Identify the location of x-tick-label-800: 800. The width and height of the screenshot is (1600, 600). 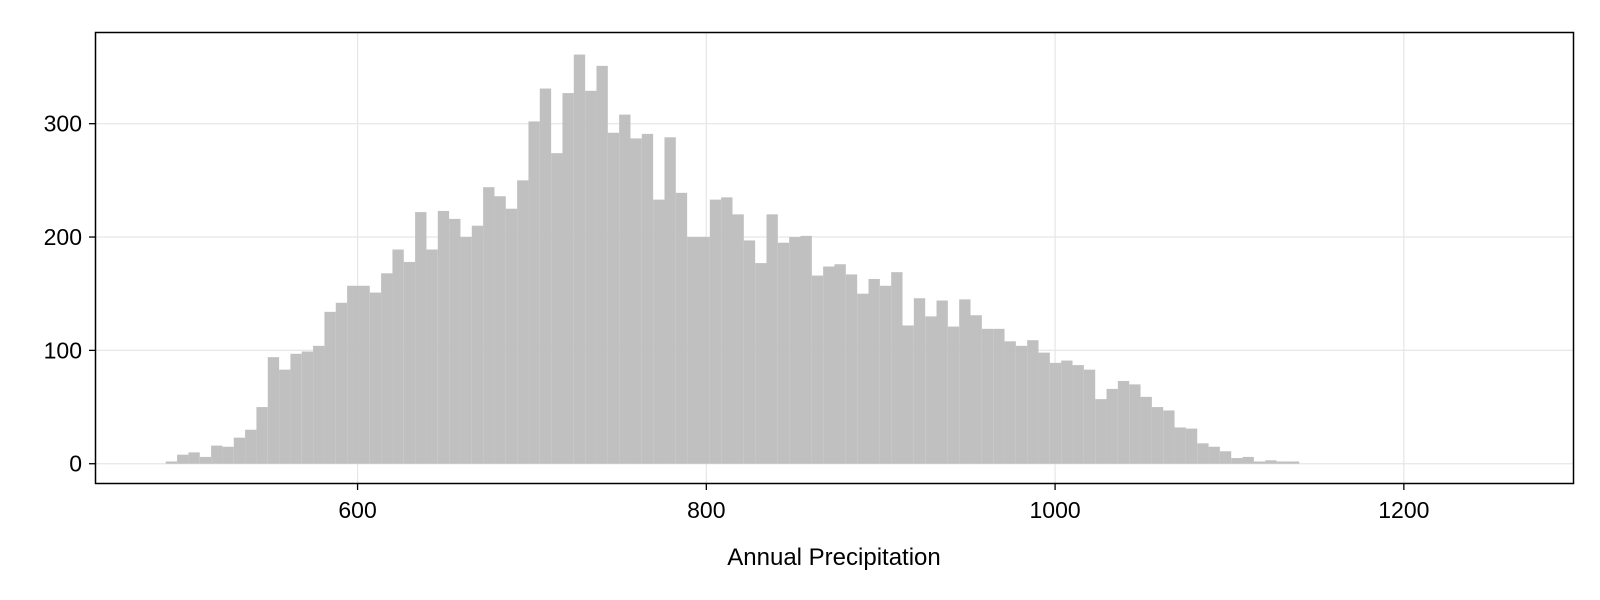
(706, 510).